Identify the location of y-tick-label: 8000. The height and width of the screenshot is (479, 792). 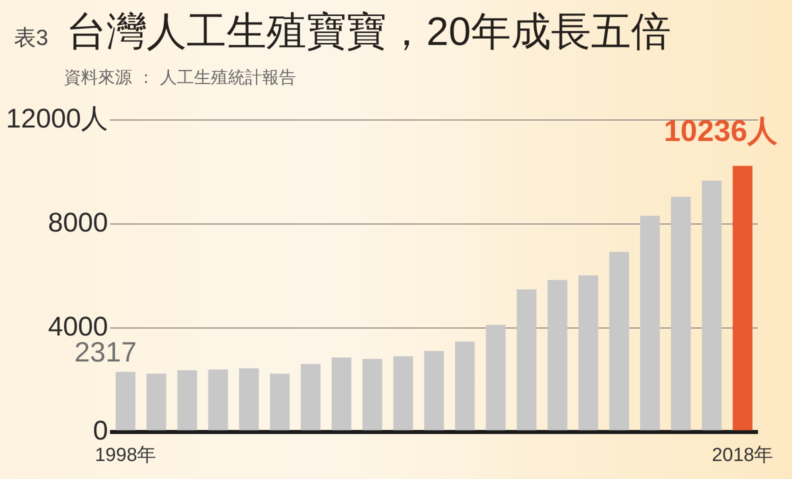
(78, 223).